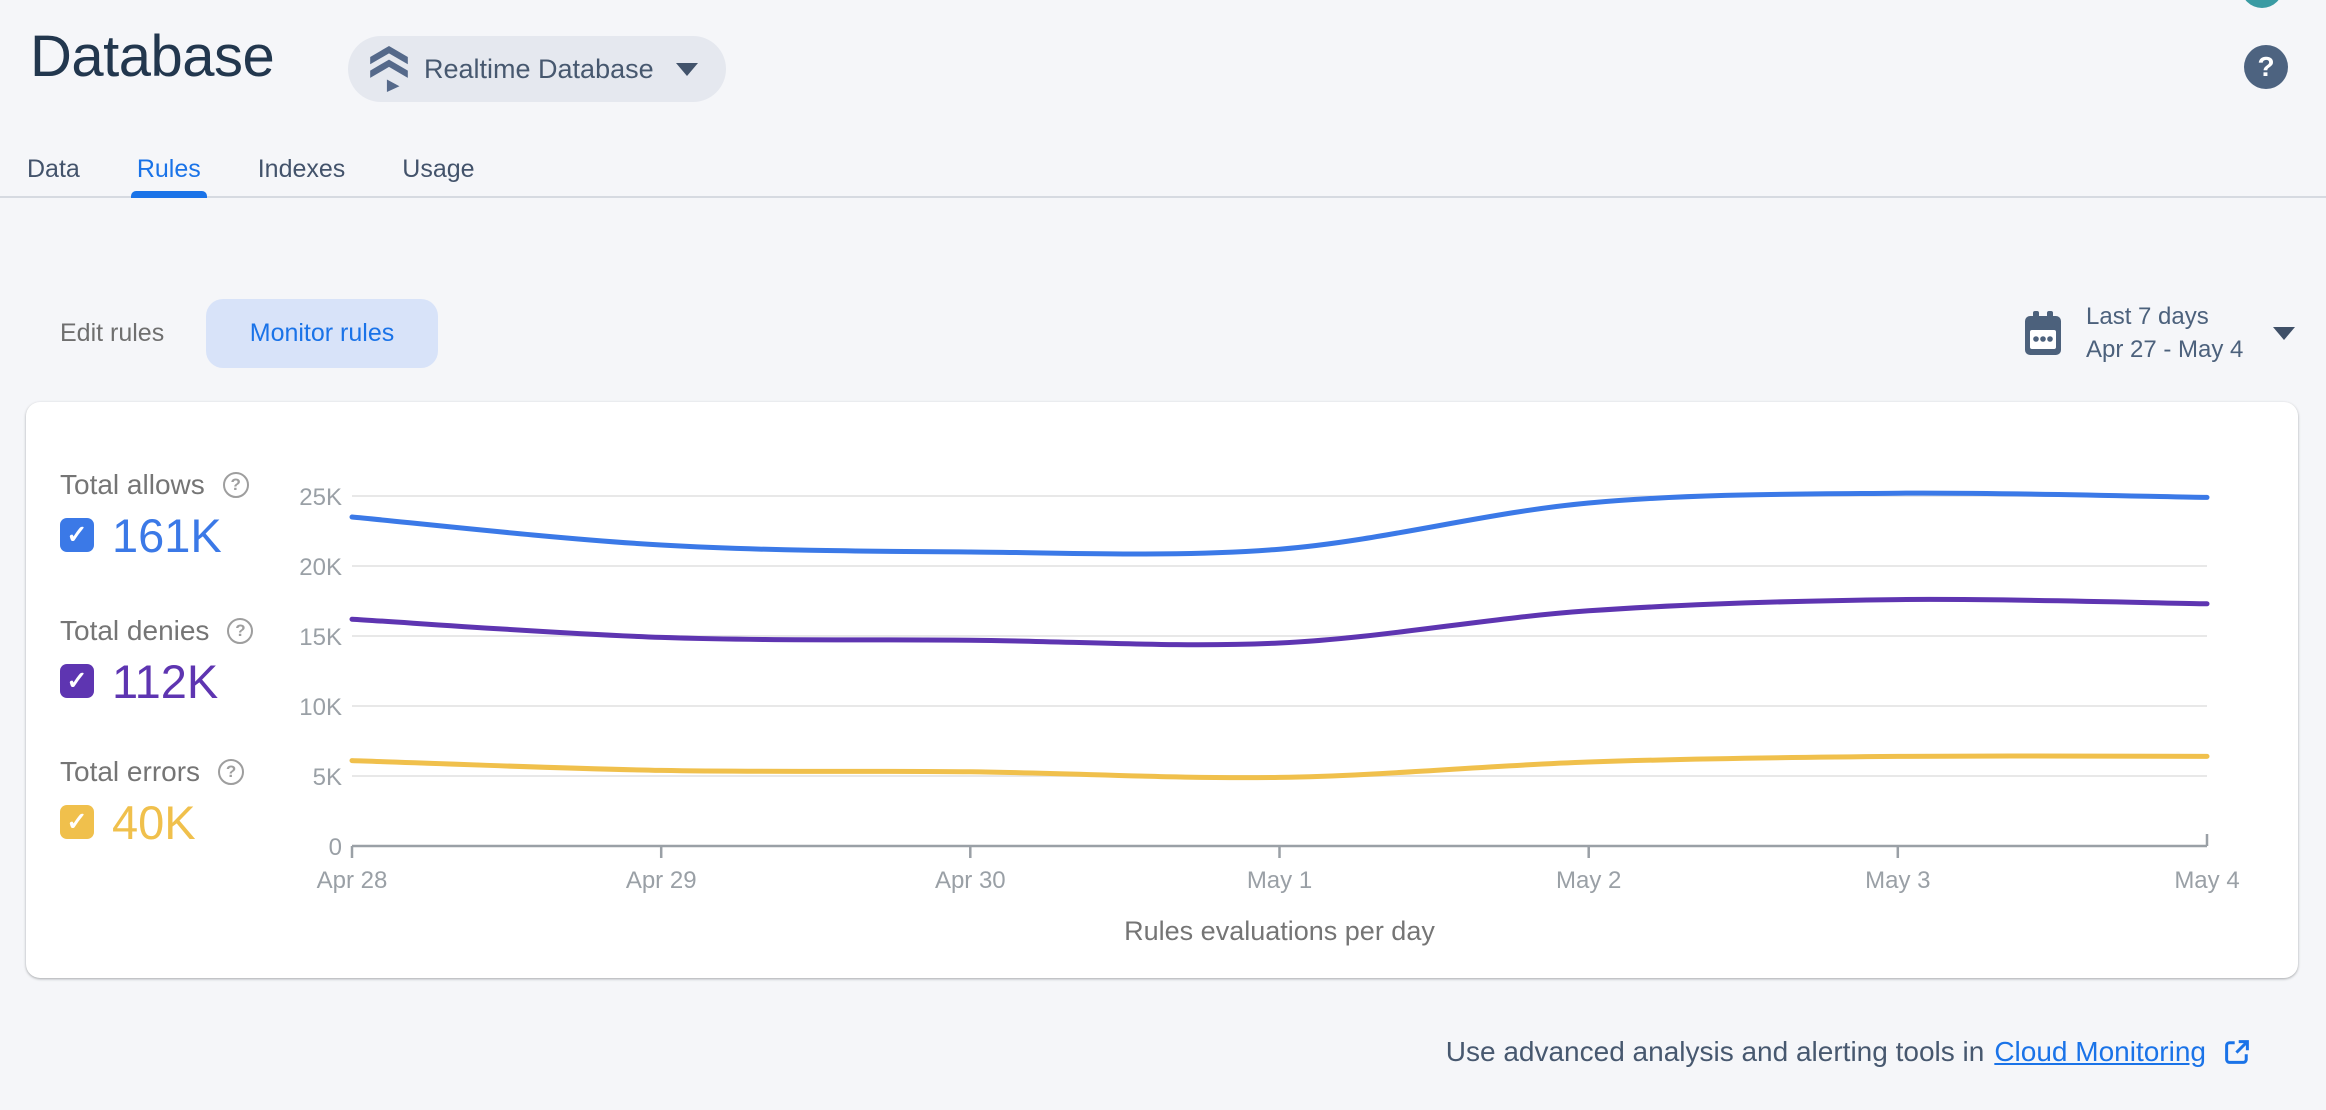 The height and width of the screenshot is (1110, 2326). I want to click on edit-rules-button: Edit rules, so click(112, 333).